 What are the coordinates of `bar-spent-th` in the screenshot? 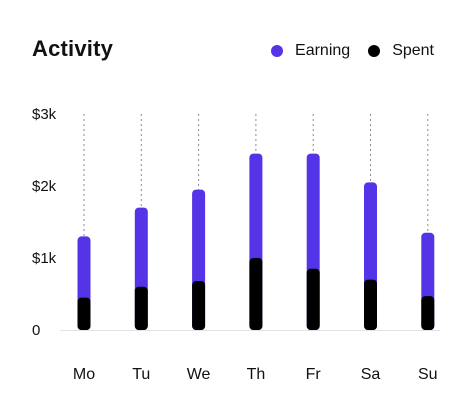 It's located at (256, 294).